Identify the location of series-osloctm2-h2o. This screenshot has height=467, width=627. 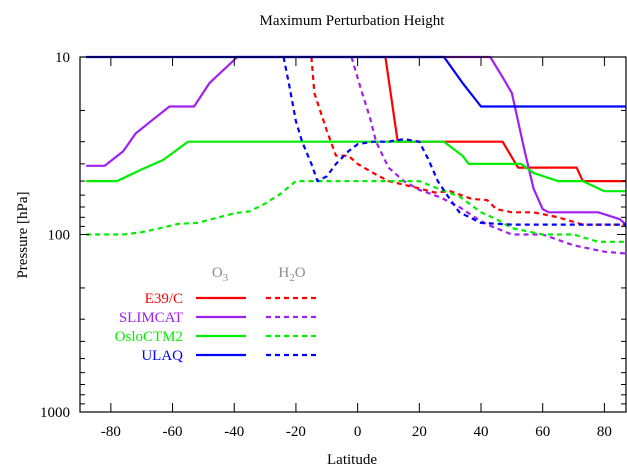
(356, 211).